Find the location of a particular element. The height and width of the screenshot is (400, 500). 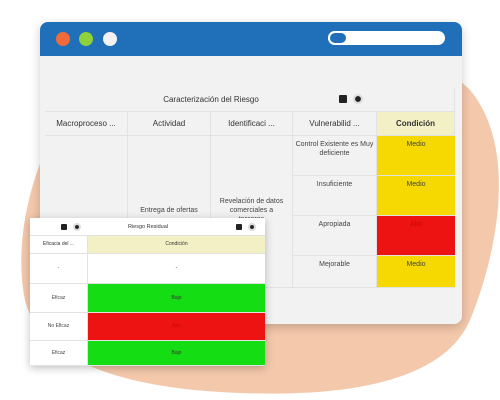

vulnerability-cell: Control Existente es Muy deficiente is located at coordinates (335, 156).